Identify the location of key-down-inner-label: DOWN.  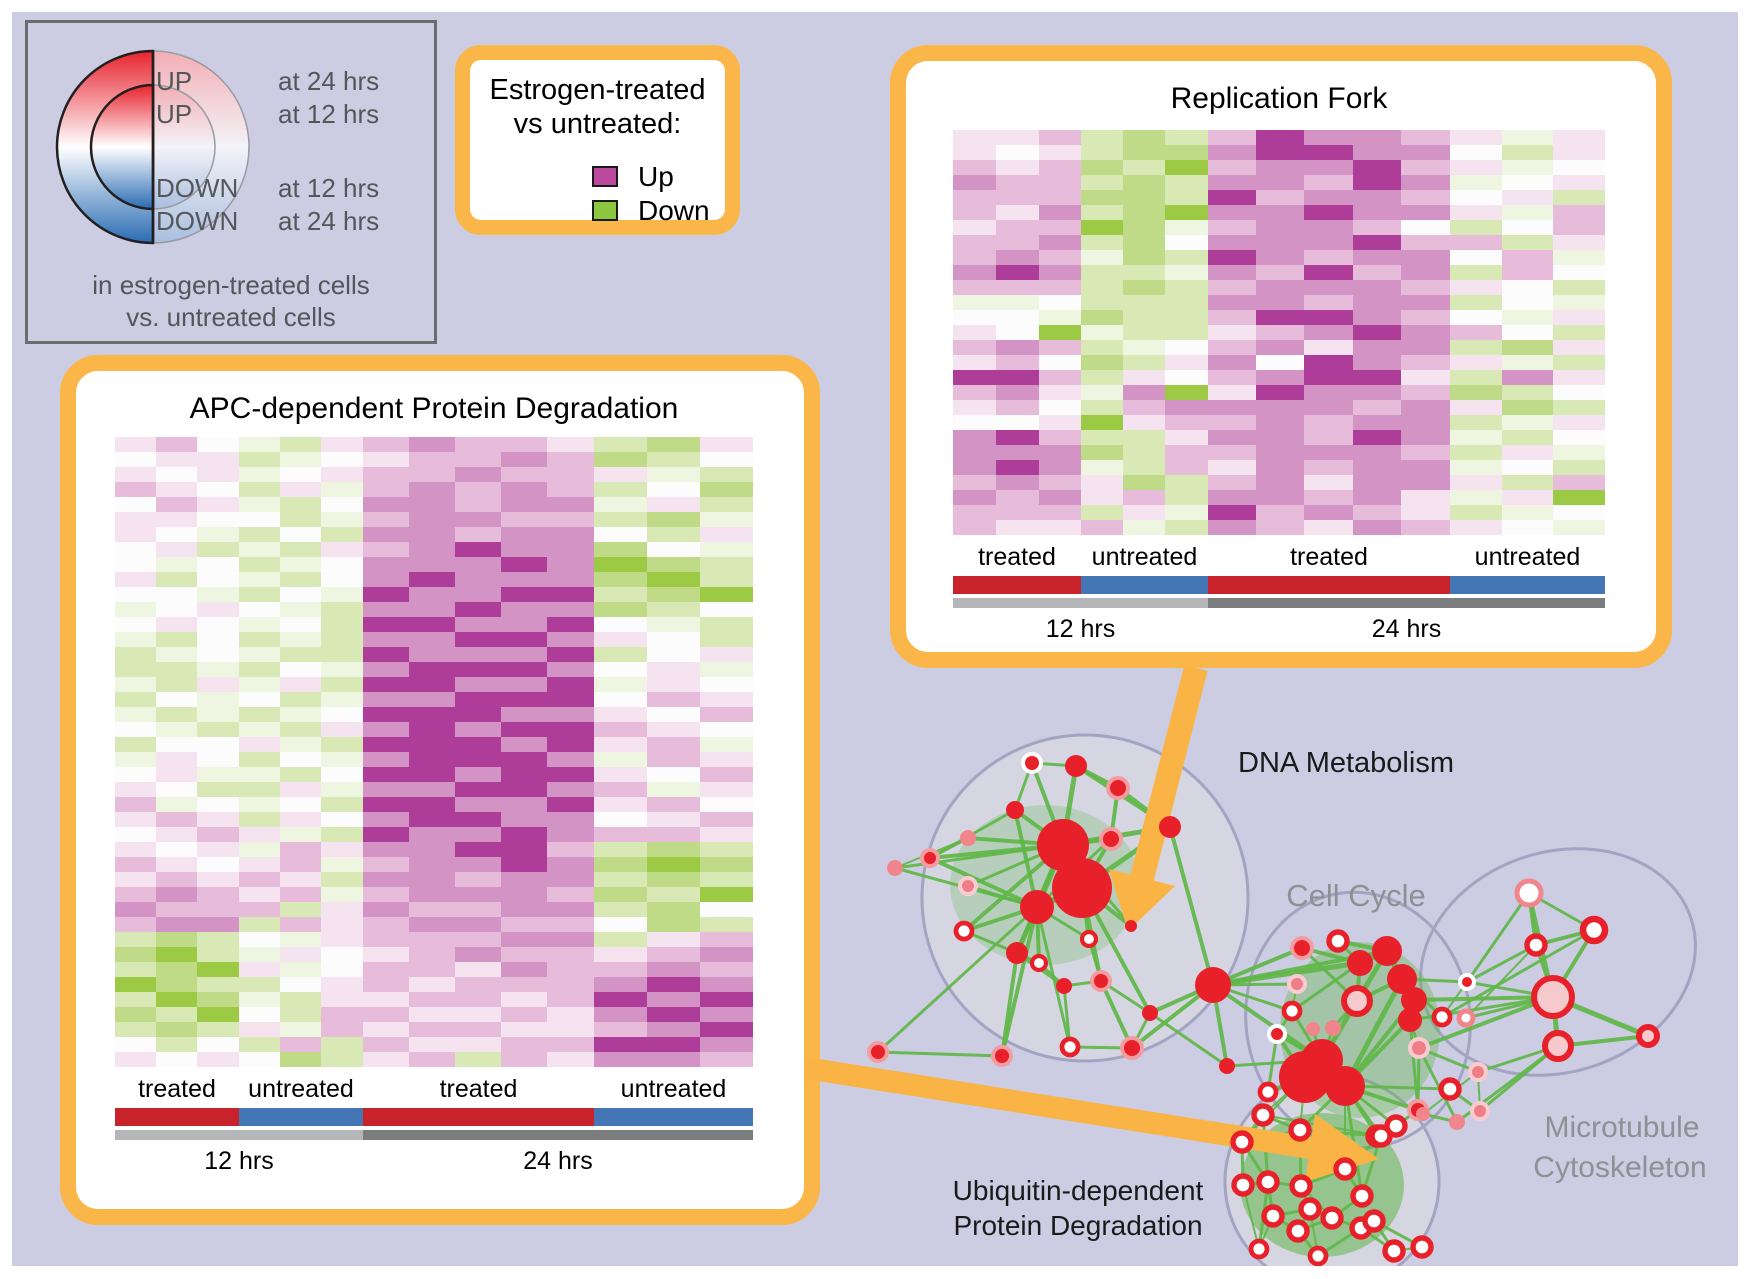
(197, 188).